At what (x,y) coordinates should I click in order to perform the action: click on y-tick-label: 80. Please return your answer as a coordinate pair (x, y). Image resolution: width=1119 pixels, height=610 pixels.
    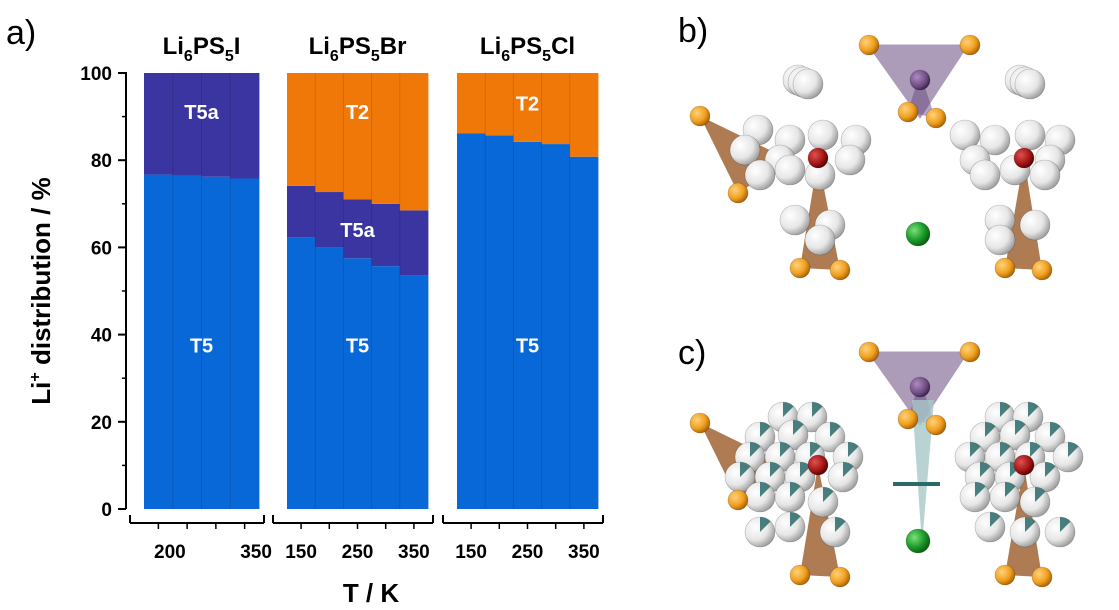
    Looking at the image, I should click on (101, 161).